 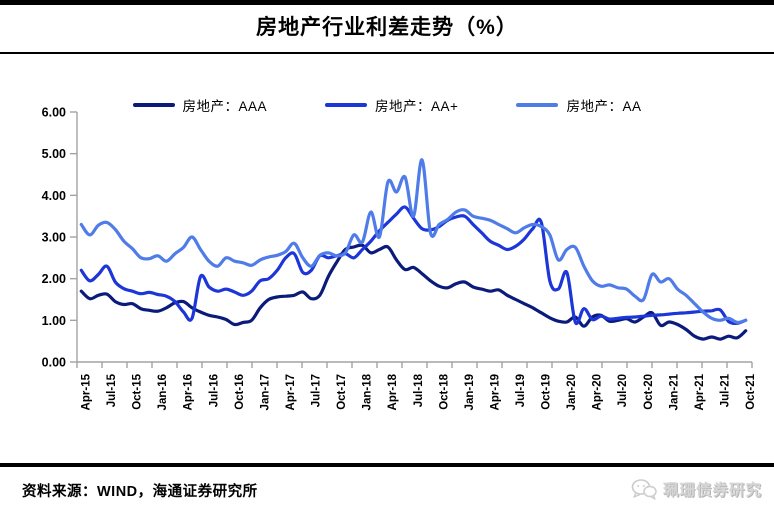 I want to click on svg-text: Apr-16, so click(x=189, y=392).